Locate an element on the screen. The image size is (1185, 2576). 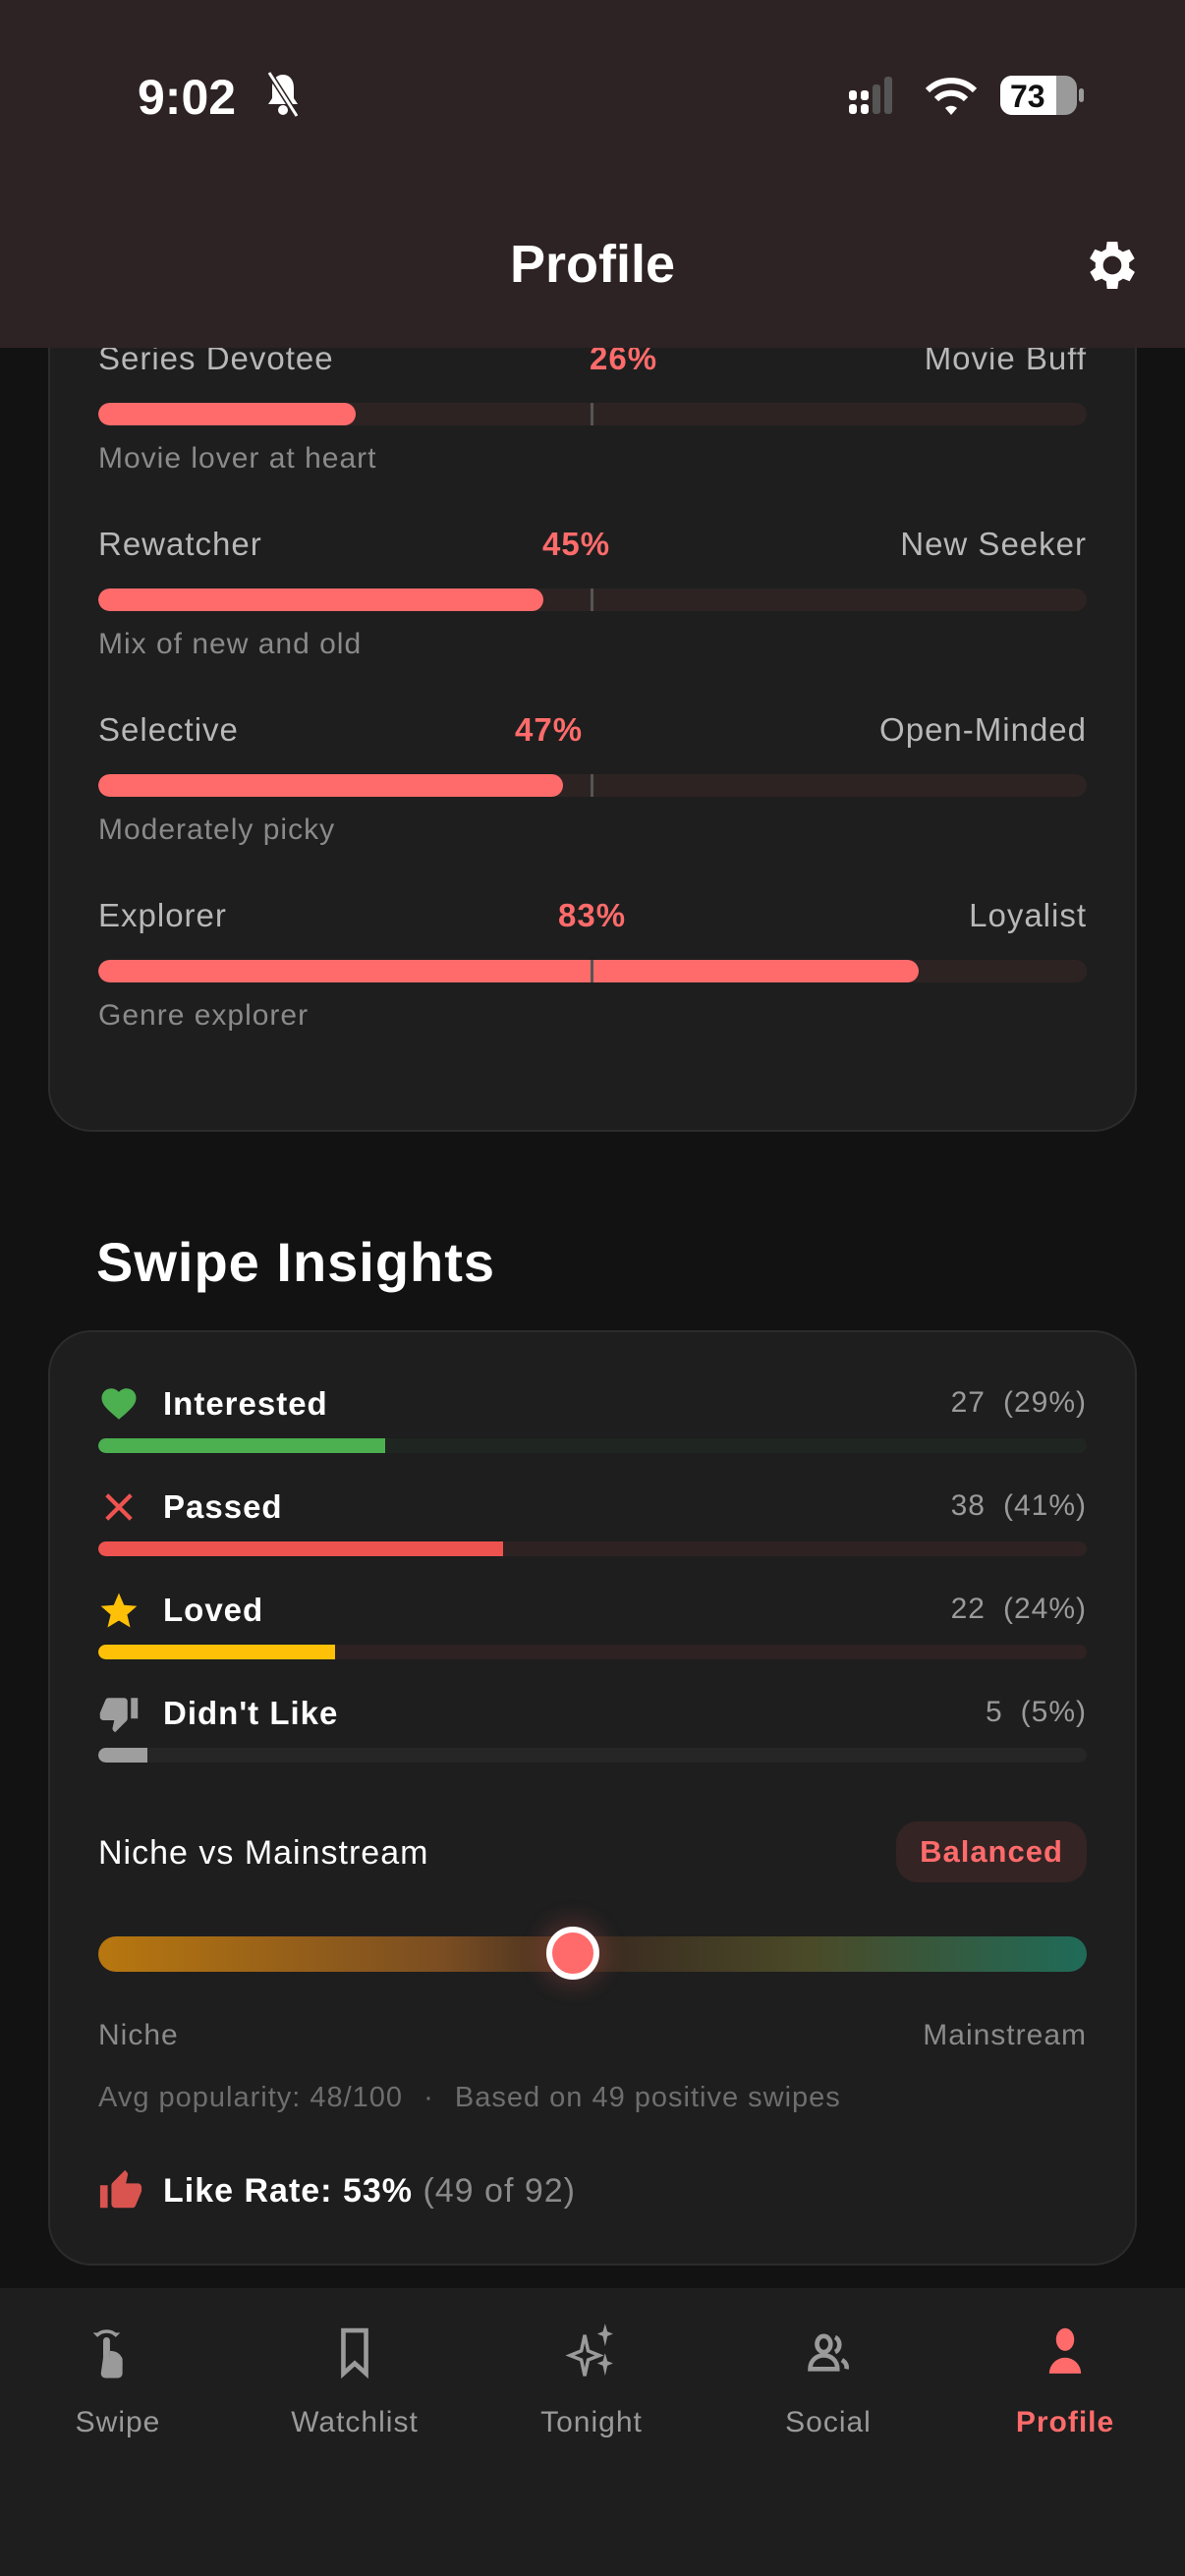
thumbs-up-icon is located at coordinates (121, 2189).